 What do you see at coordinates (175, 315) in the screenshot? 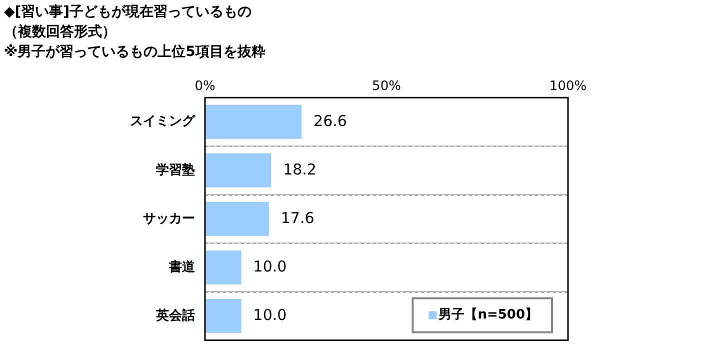
I see `y-tick-label: 英会話` at bounding box center [175, 315].